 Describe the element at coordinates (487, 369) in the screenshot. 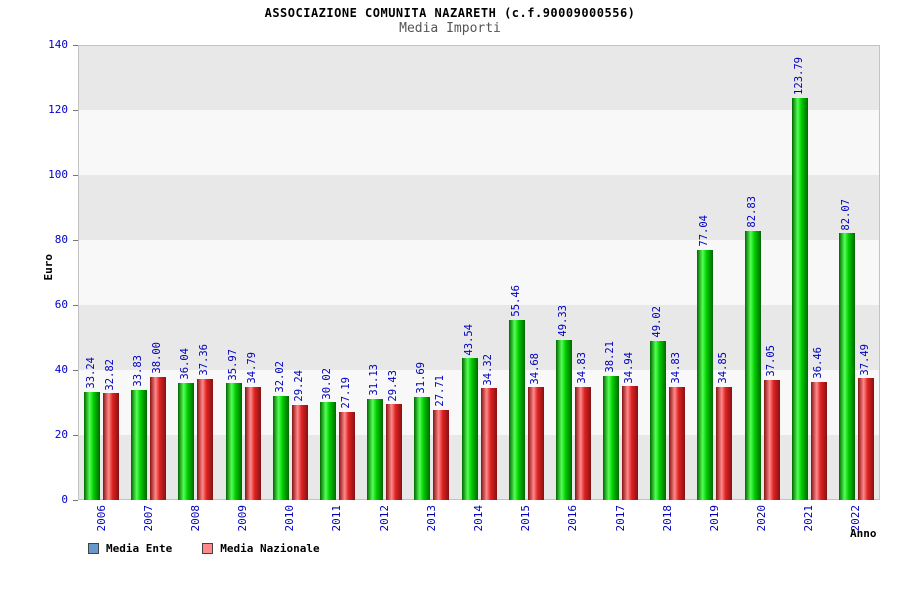

I see `bar-value-label: 34.32` at that location.